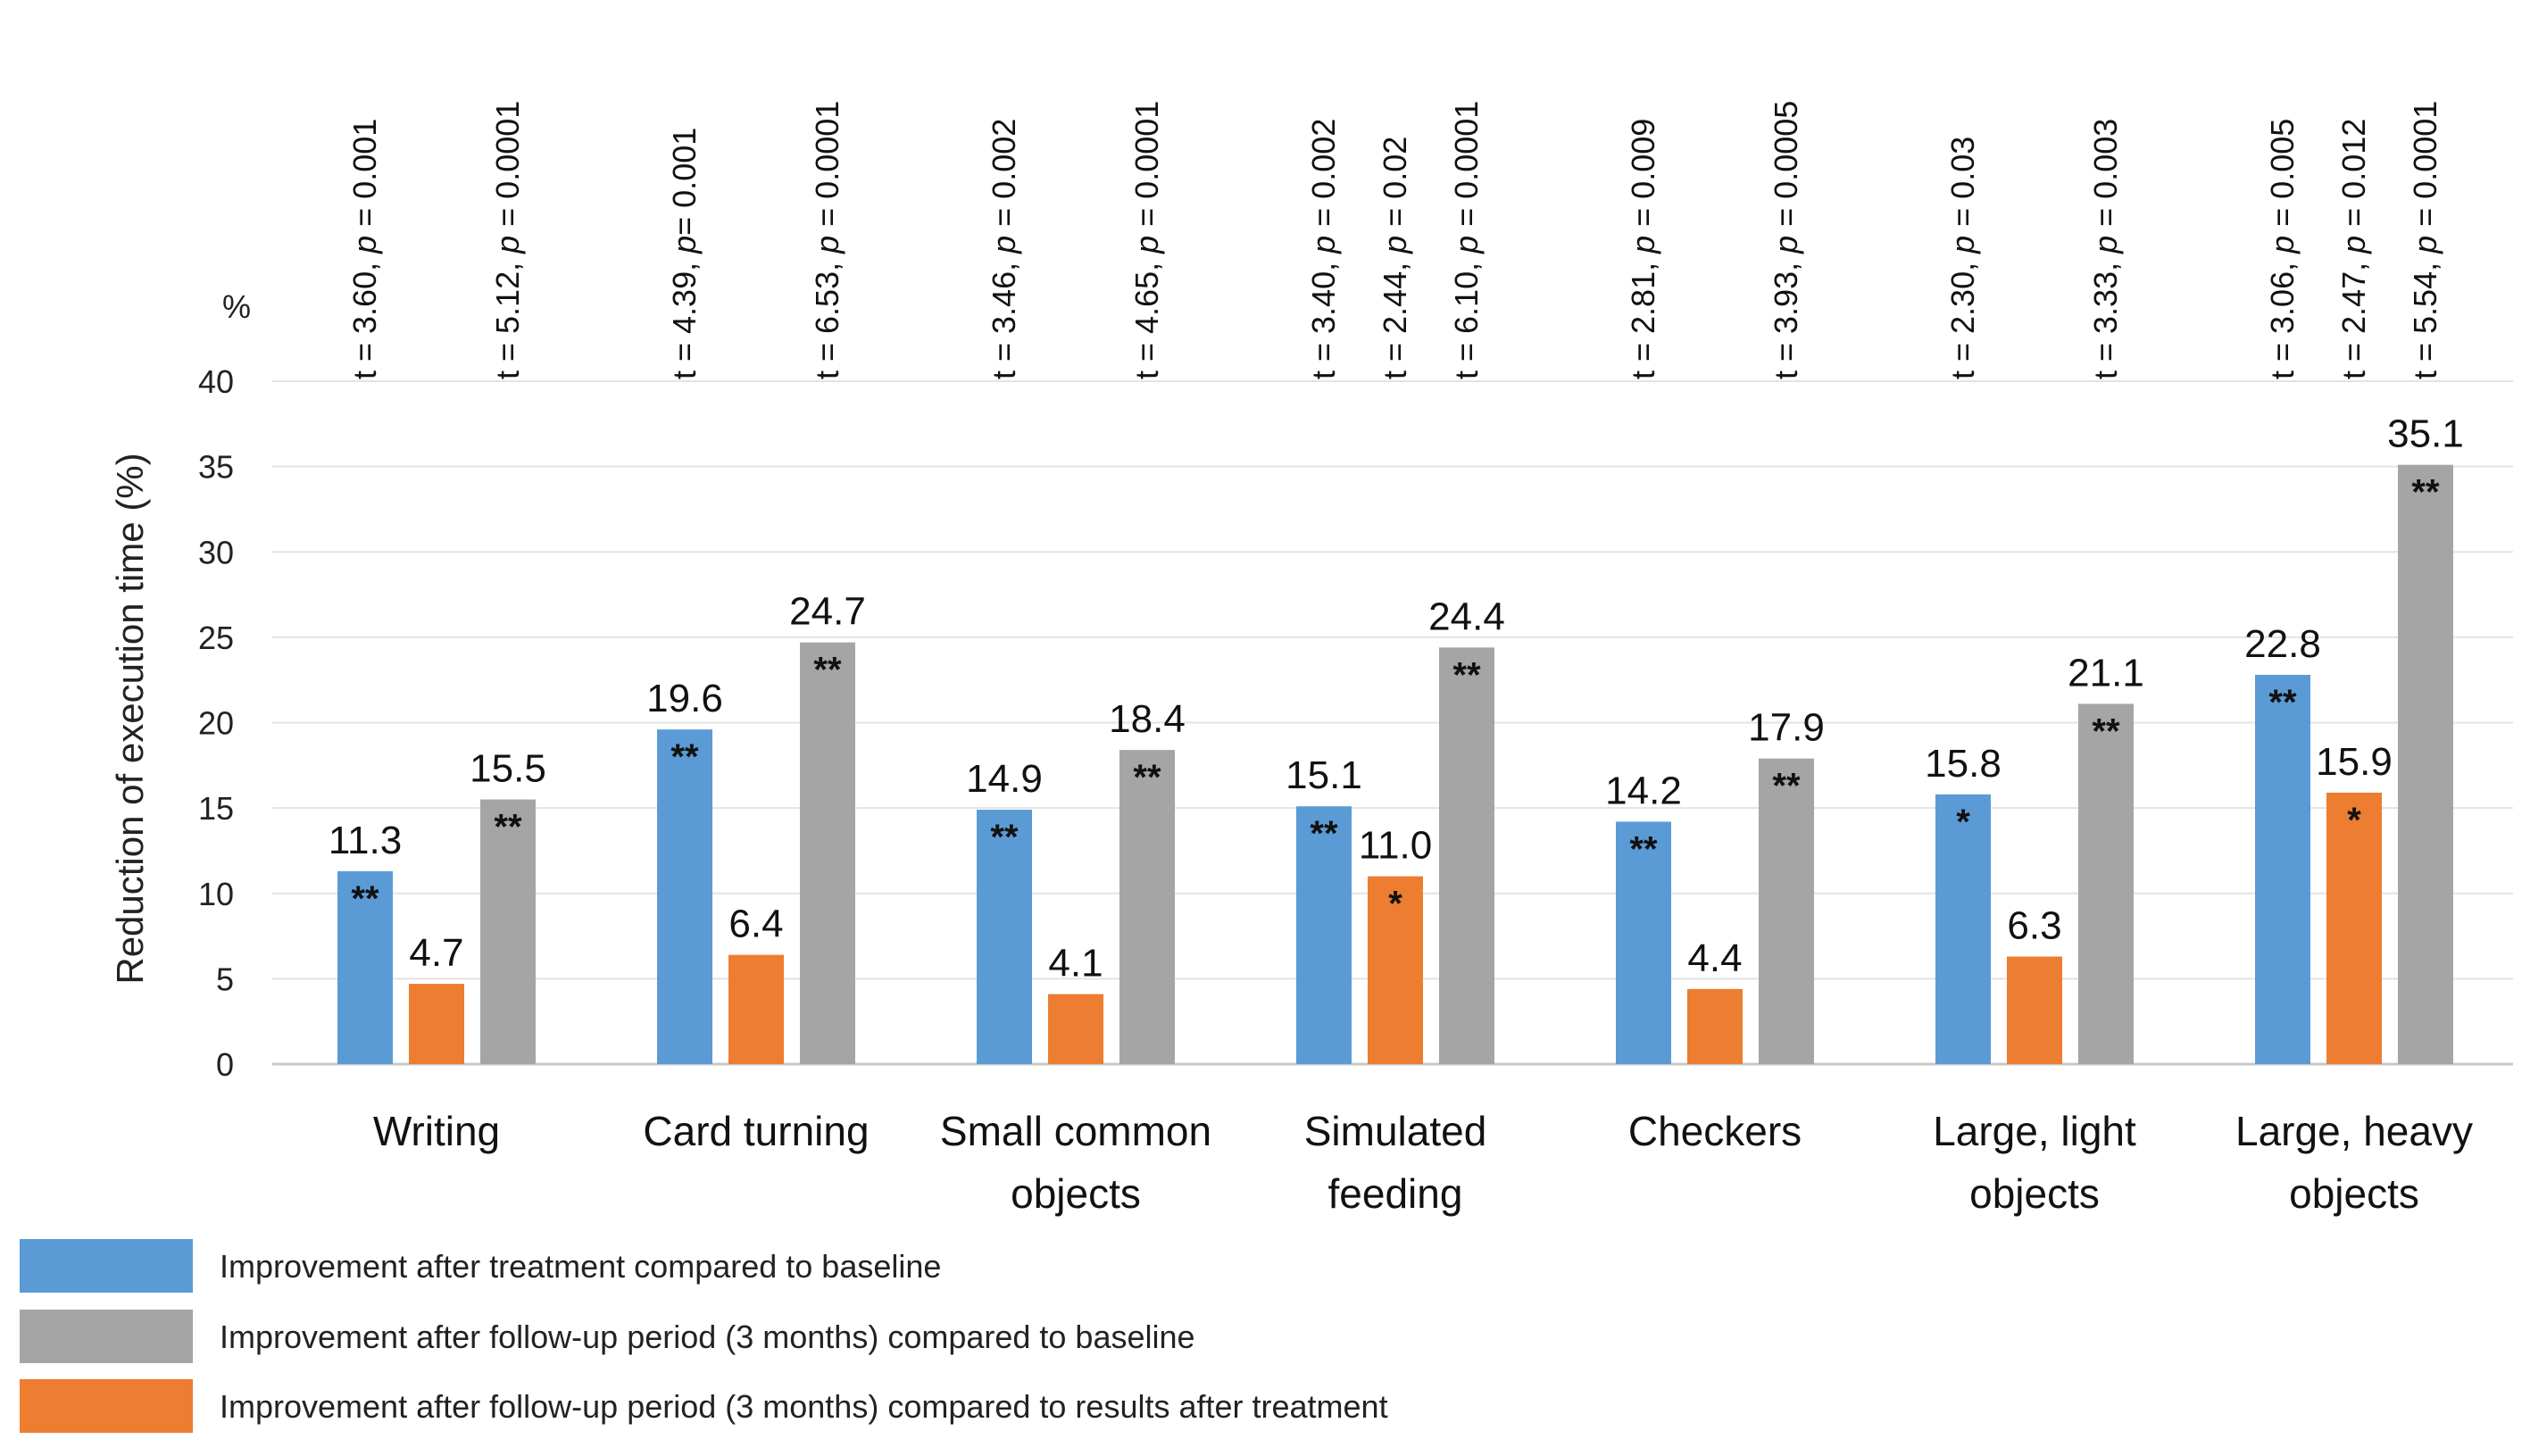 The width and height of the screenshot is (2530, 1456). Describe the element at coordinates (1004, 249) in the screenshot. I see `stat-annotation: t = 3.46, p = 0.002` at that location.